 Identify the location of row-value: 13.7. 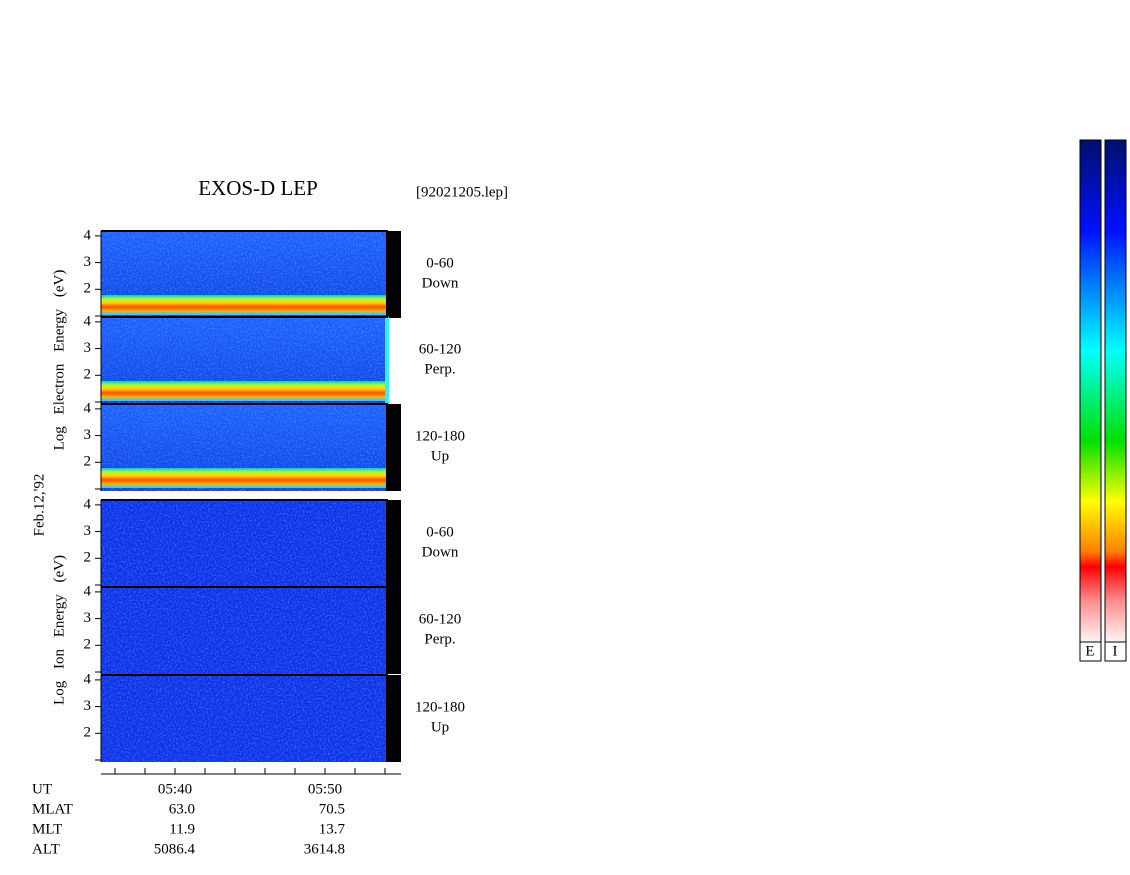
(332, 829).